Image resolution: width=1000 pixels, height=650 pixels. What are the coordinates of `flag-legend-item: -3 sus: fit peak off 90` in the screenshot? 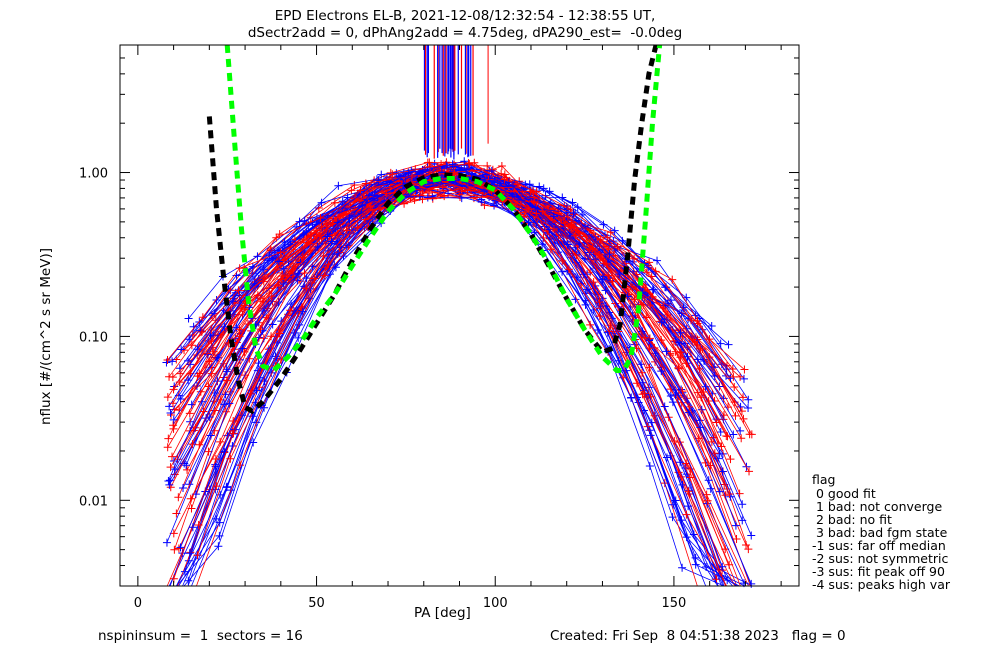 It's located at (878, 571).